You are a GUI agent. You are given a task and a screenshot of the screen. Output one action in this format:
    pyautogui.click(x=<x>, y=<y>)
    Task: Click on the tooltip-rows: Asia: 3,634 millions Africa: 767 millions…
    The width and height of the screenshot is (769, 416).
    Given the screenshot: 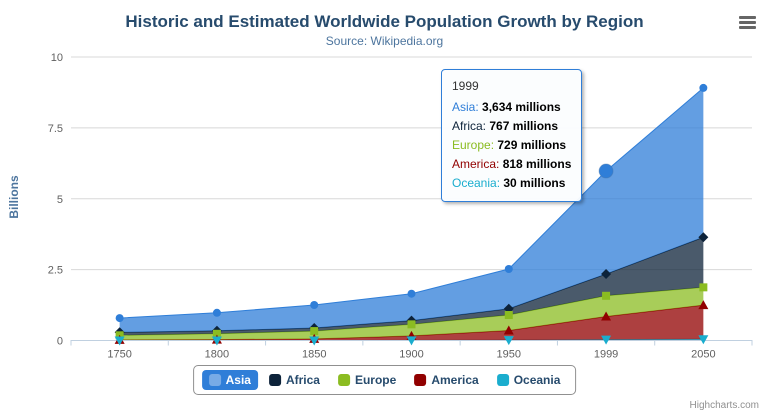 What is the action you would take?
    pyautogui.click(x=511, y=145)
    